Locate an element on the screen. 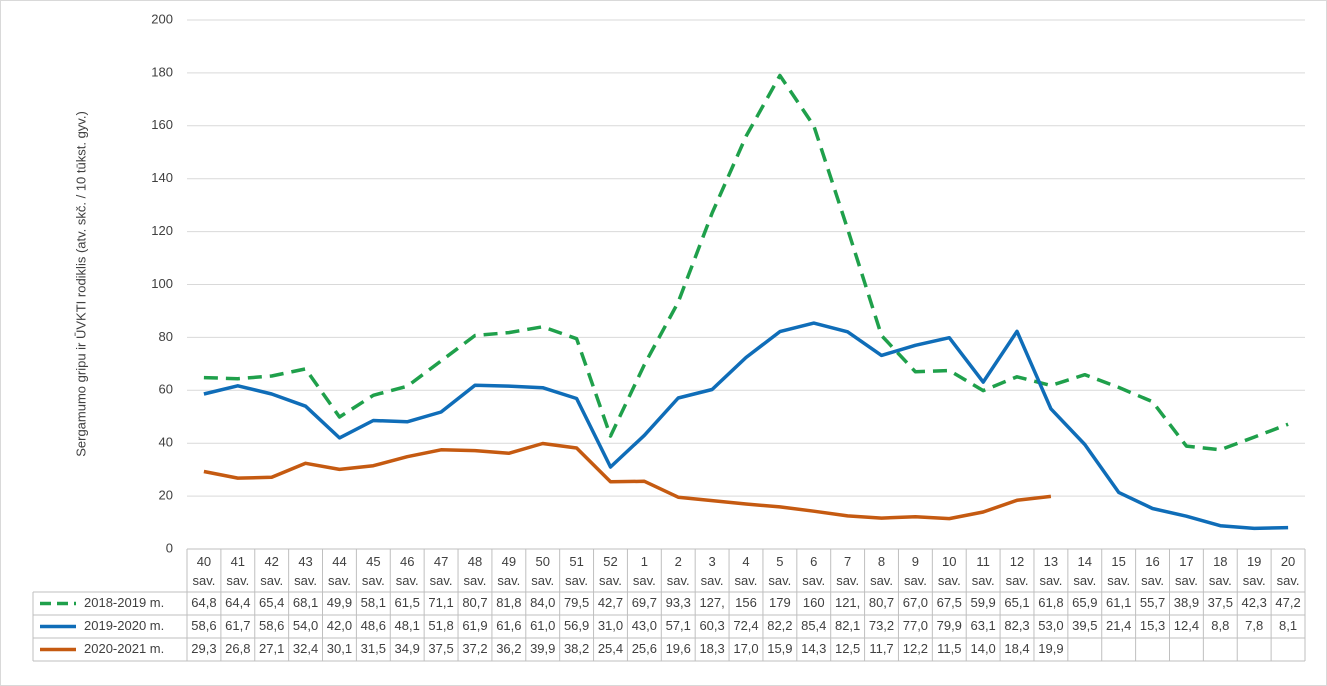  x-tick-label: 19 sav. is located at coordinates (1254, 571).